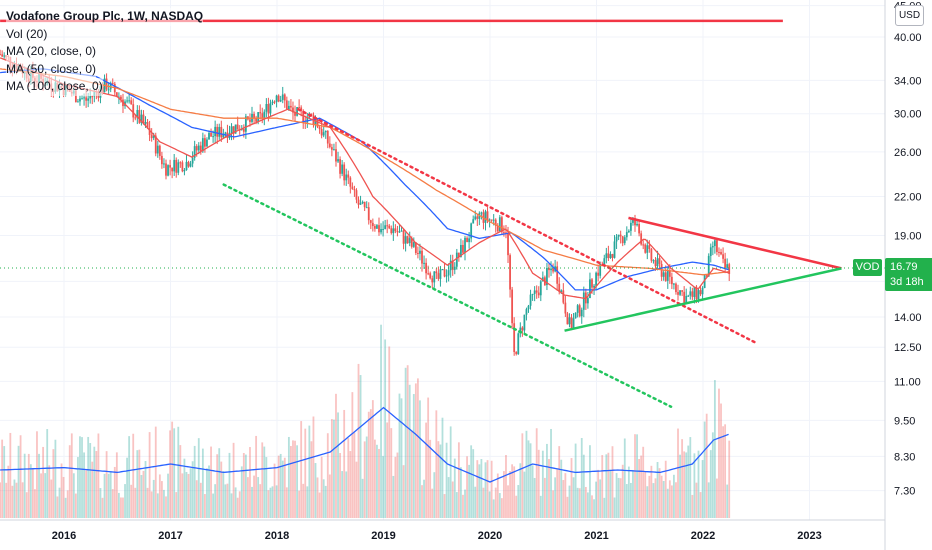  What do you see at coordinates (51, 52) in the screenshot?
I see `legend-ma20: MA (20, close, 0)` at bounding box center [51, 52].